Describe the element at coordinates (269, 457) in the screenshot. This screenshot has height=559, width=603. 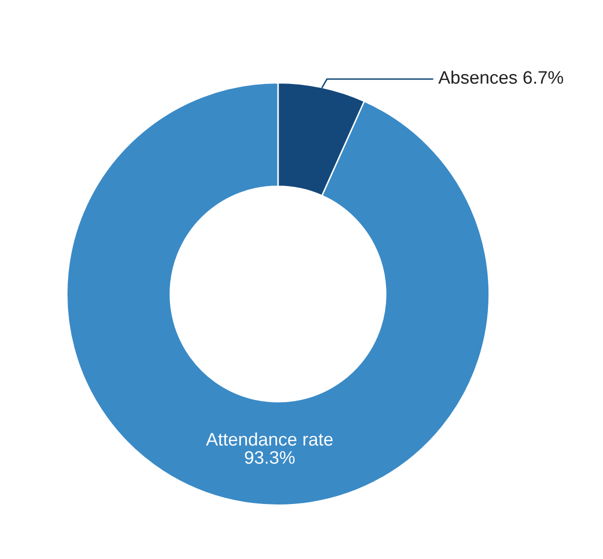
I see `data-label: 93.3%` at that location.